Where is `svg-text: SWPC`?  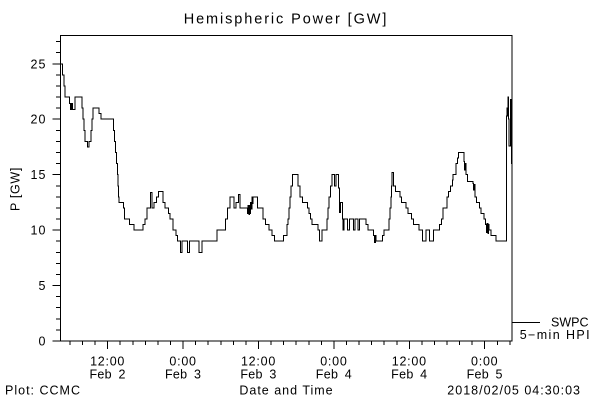
svg-text: SWPC is located at coordinates (570, 323).